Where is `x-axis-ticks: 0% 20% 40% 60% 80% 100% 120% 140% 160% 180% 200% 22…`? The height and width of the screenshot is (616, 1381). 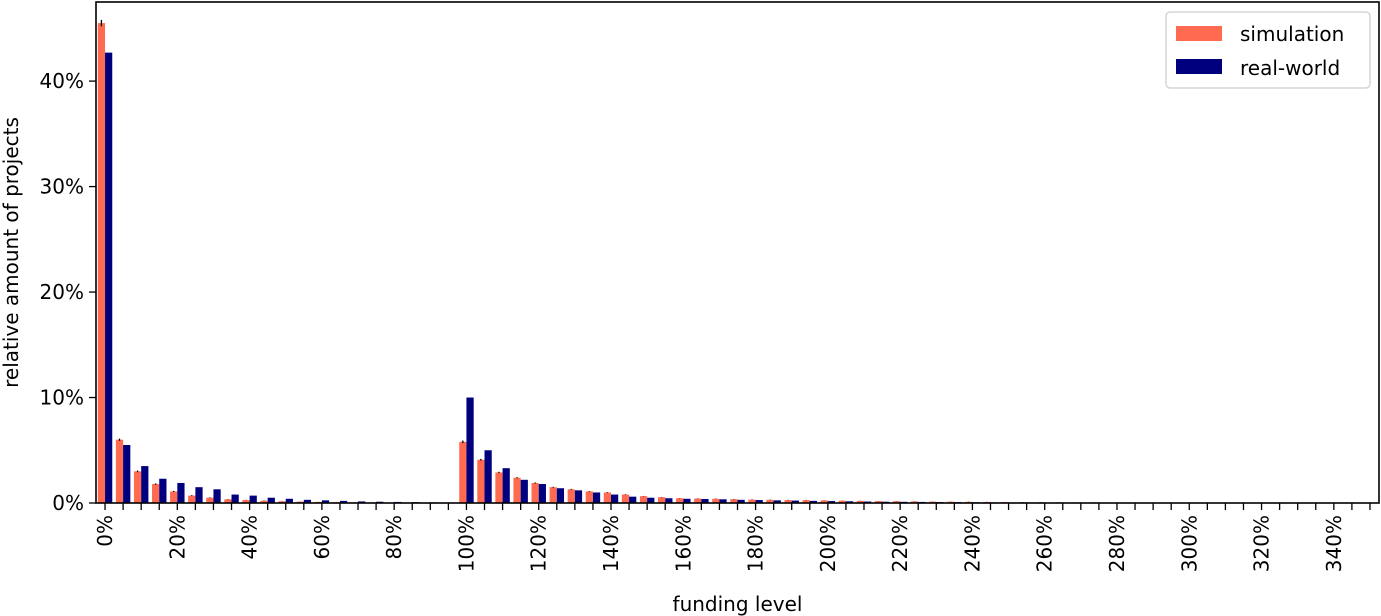
x-axis-ticks: 0% 20% 40% 60% 80% 100% 120% 140% 160% 180% 200% 22… is located at coordinates (732, 537).